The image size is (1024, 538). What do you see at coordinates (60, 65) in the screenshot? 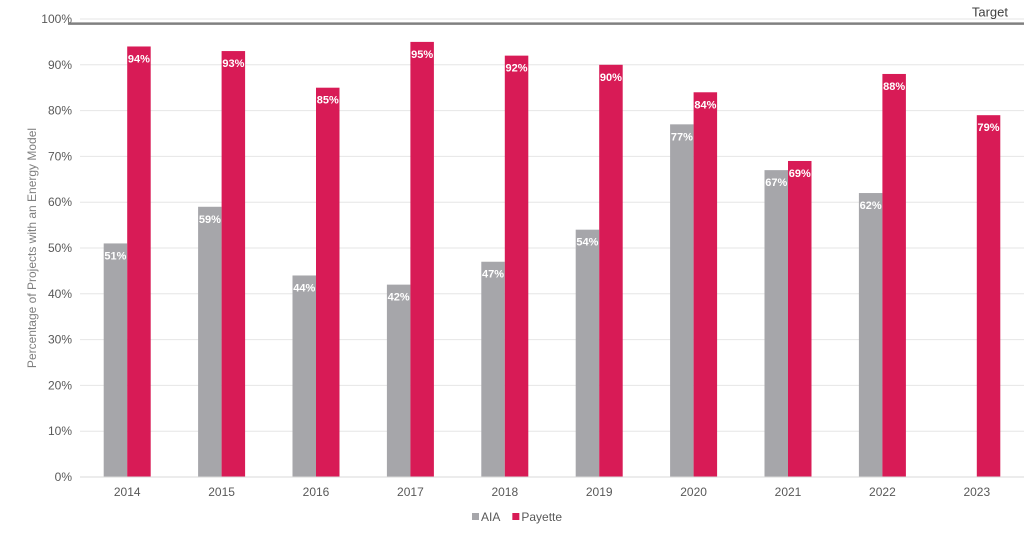
I see `y-tick-label: 90%` at bounding box center [60, 65].